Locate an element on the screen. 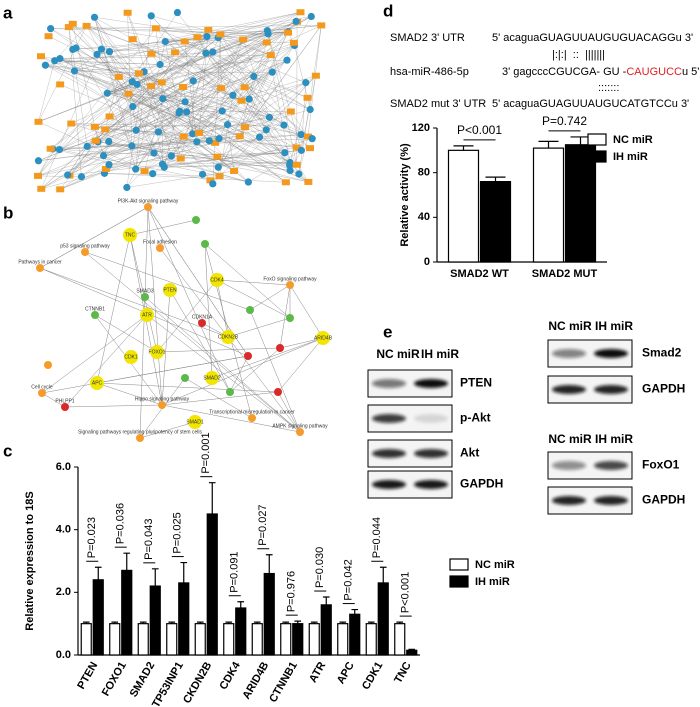 This screenshot has width=700, height=707. legend-label: NC miR is located at coordinates (495, 565).